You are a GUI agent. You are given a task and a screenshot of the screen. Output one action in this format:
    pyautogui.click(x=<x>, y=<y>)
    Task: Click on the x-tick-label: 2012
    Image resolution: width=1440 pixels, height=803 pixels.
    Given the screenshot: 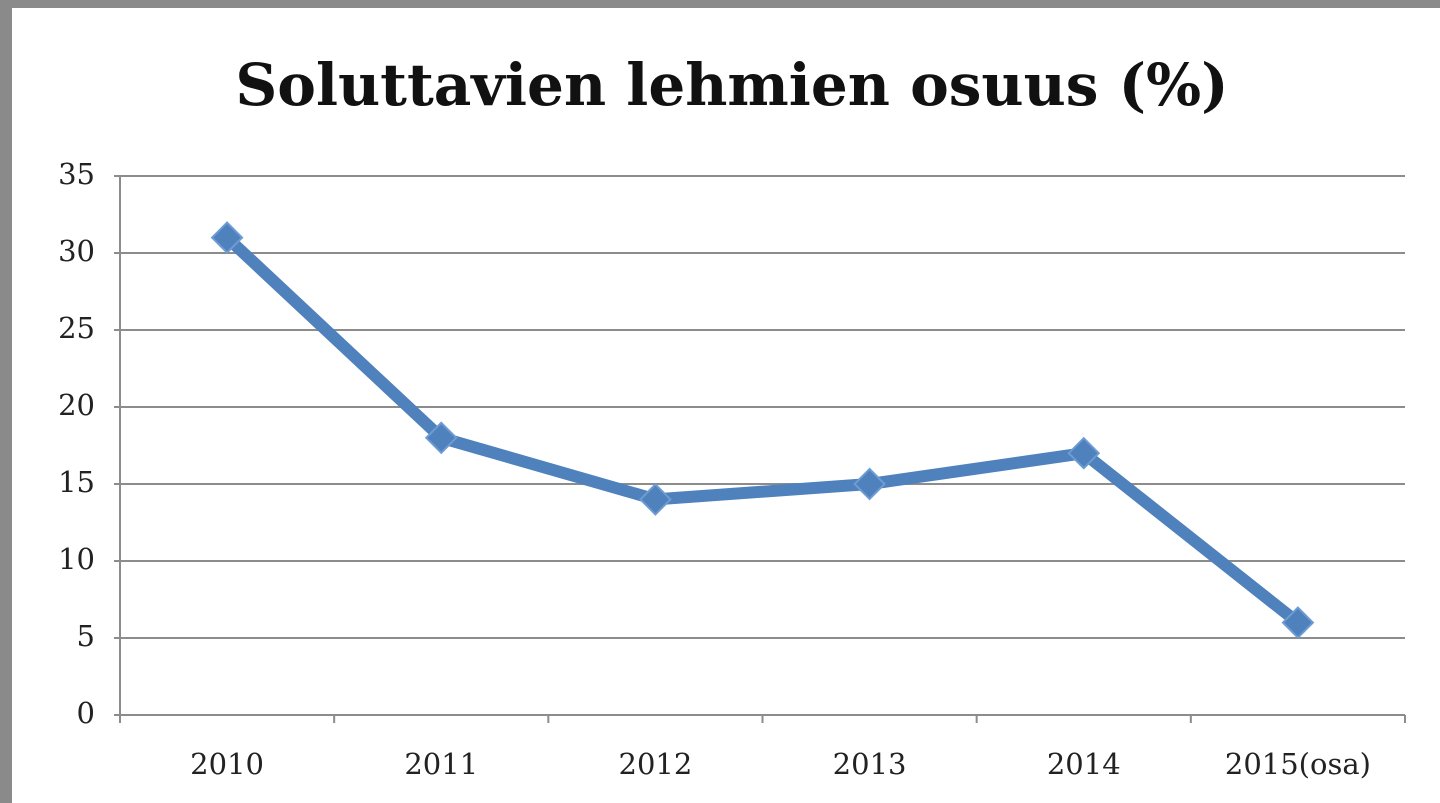 What is the action you would take?
    pyautogui.click(x=656, y=764)
    